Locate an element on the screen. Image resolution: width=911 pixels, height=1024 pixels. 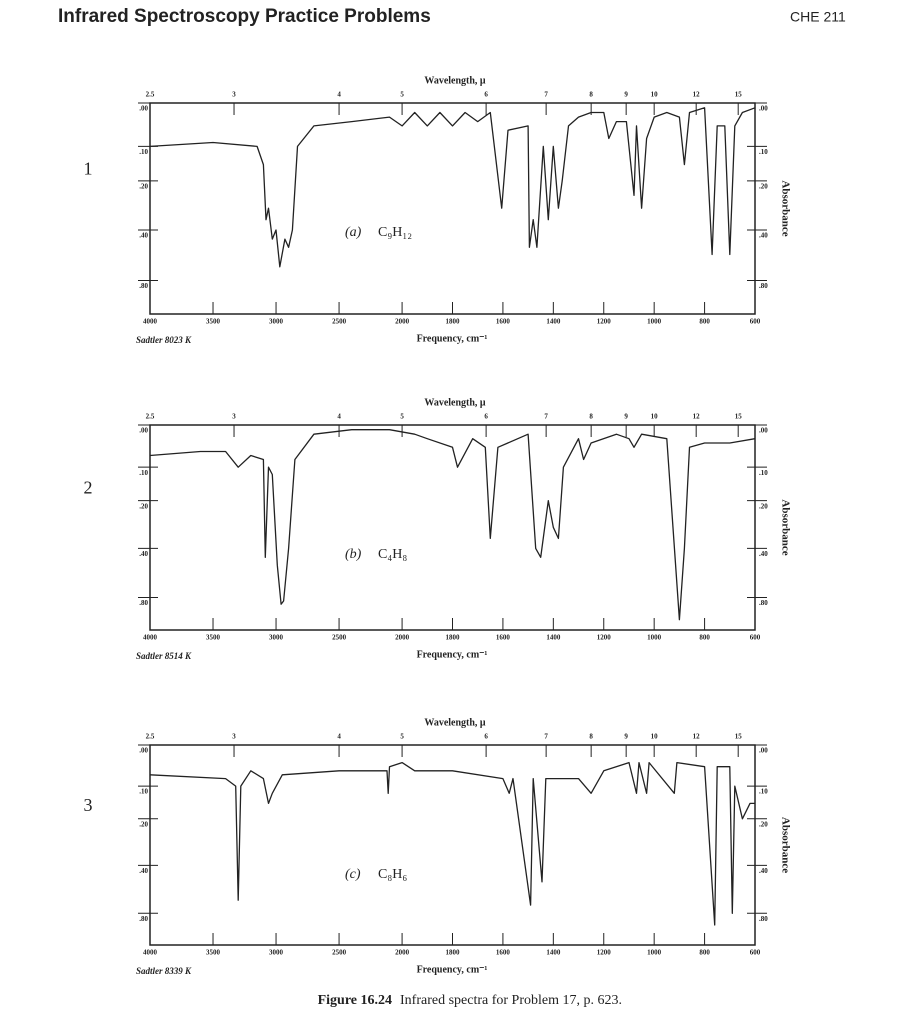
annotation-label: (c) is located at coordinates (353, 874).